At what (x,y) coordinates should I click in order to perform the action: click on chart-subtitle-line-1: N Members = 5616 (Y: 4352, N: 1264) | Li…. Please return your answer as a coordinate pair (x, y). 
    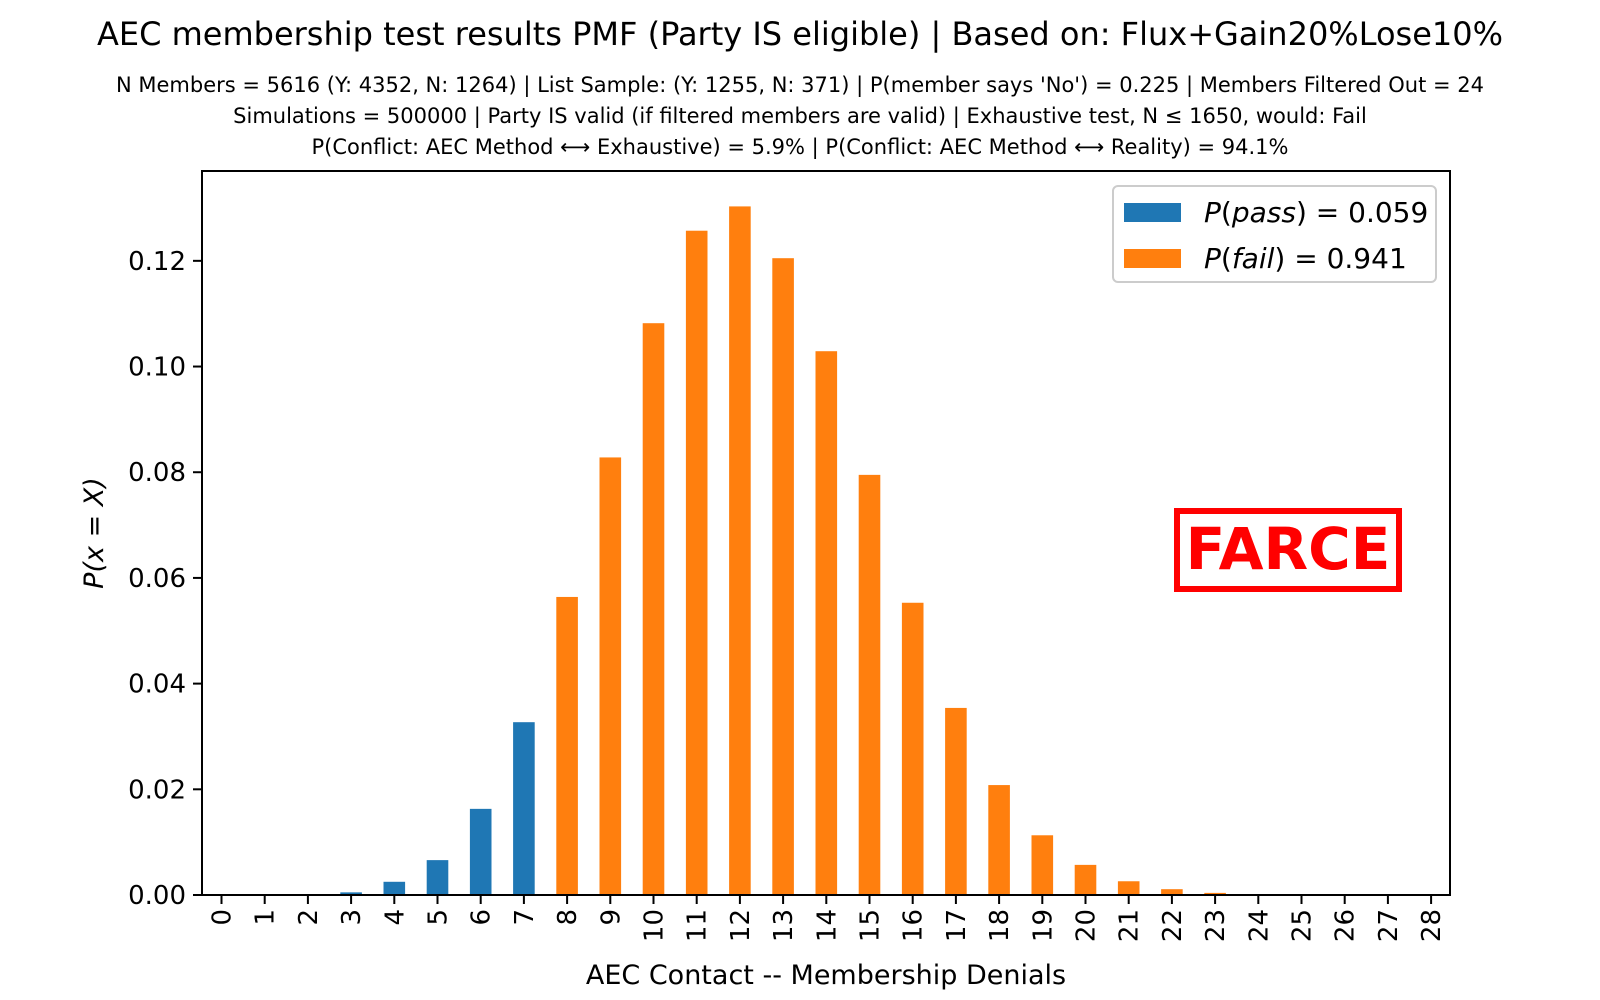
    Looking at the image, I should click on (800, 85).